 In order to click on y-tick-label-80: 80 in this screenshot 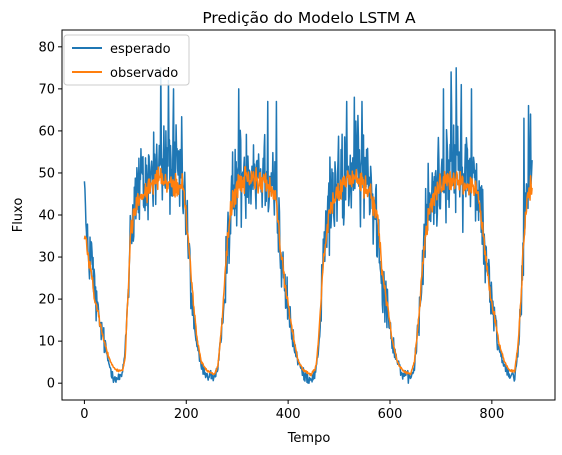, I will do `click(46, 47)`.